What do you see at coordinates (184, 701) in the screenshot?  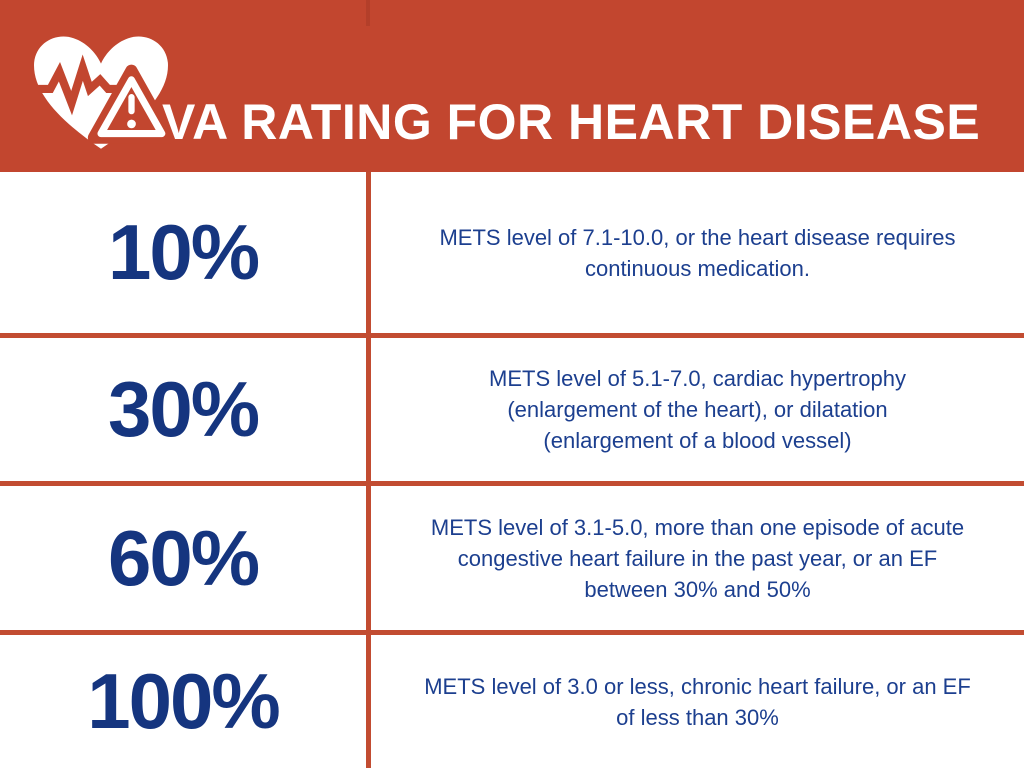 I see `rating-percentage: 100%` at bounding box center [184, 701].